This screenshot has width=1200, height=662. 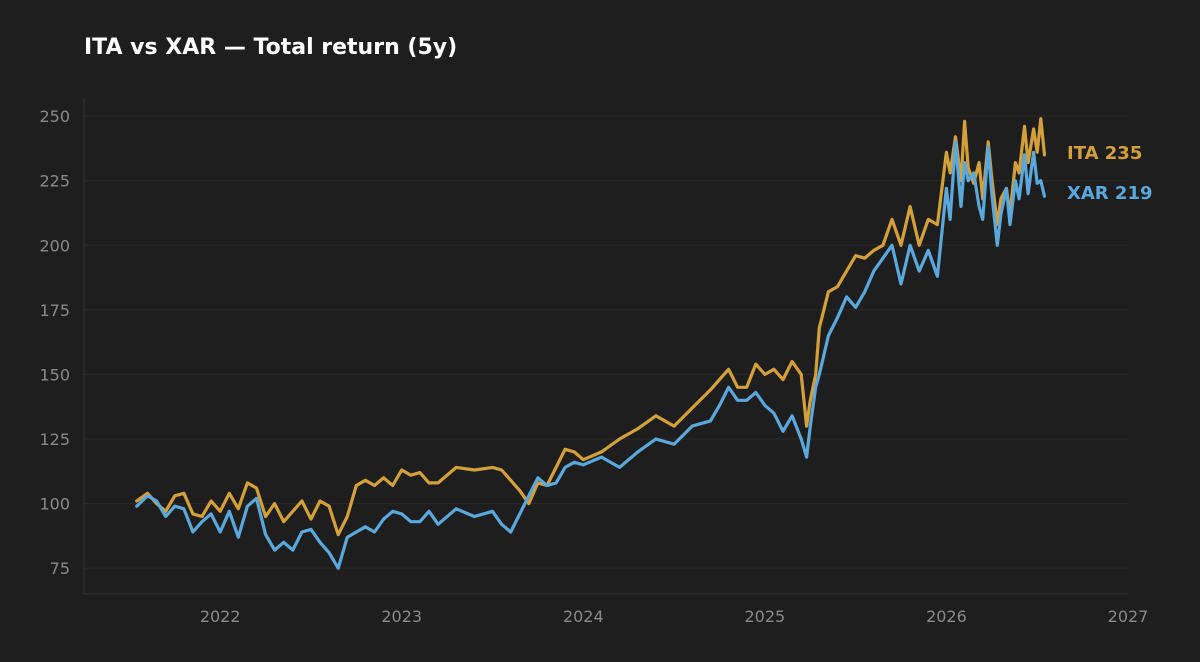 I want to click on x-tick-label: 2026, so click(x=946, y=616).